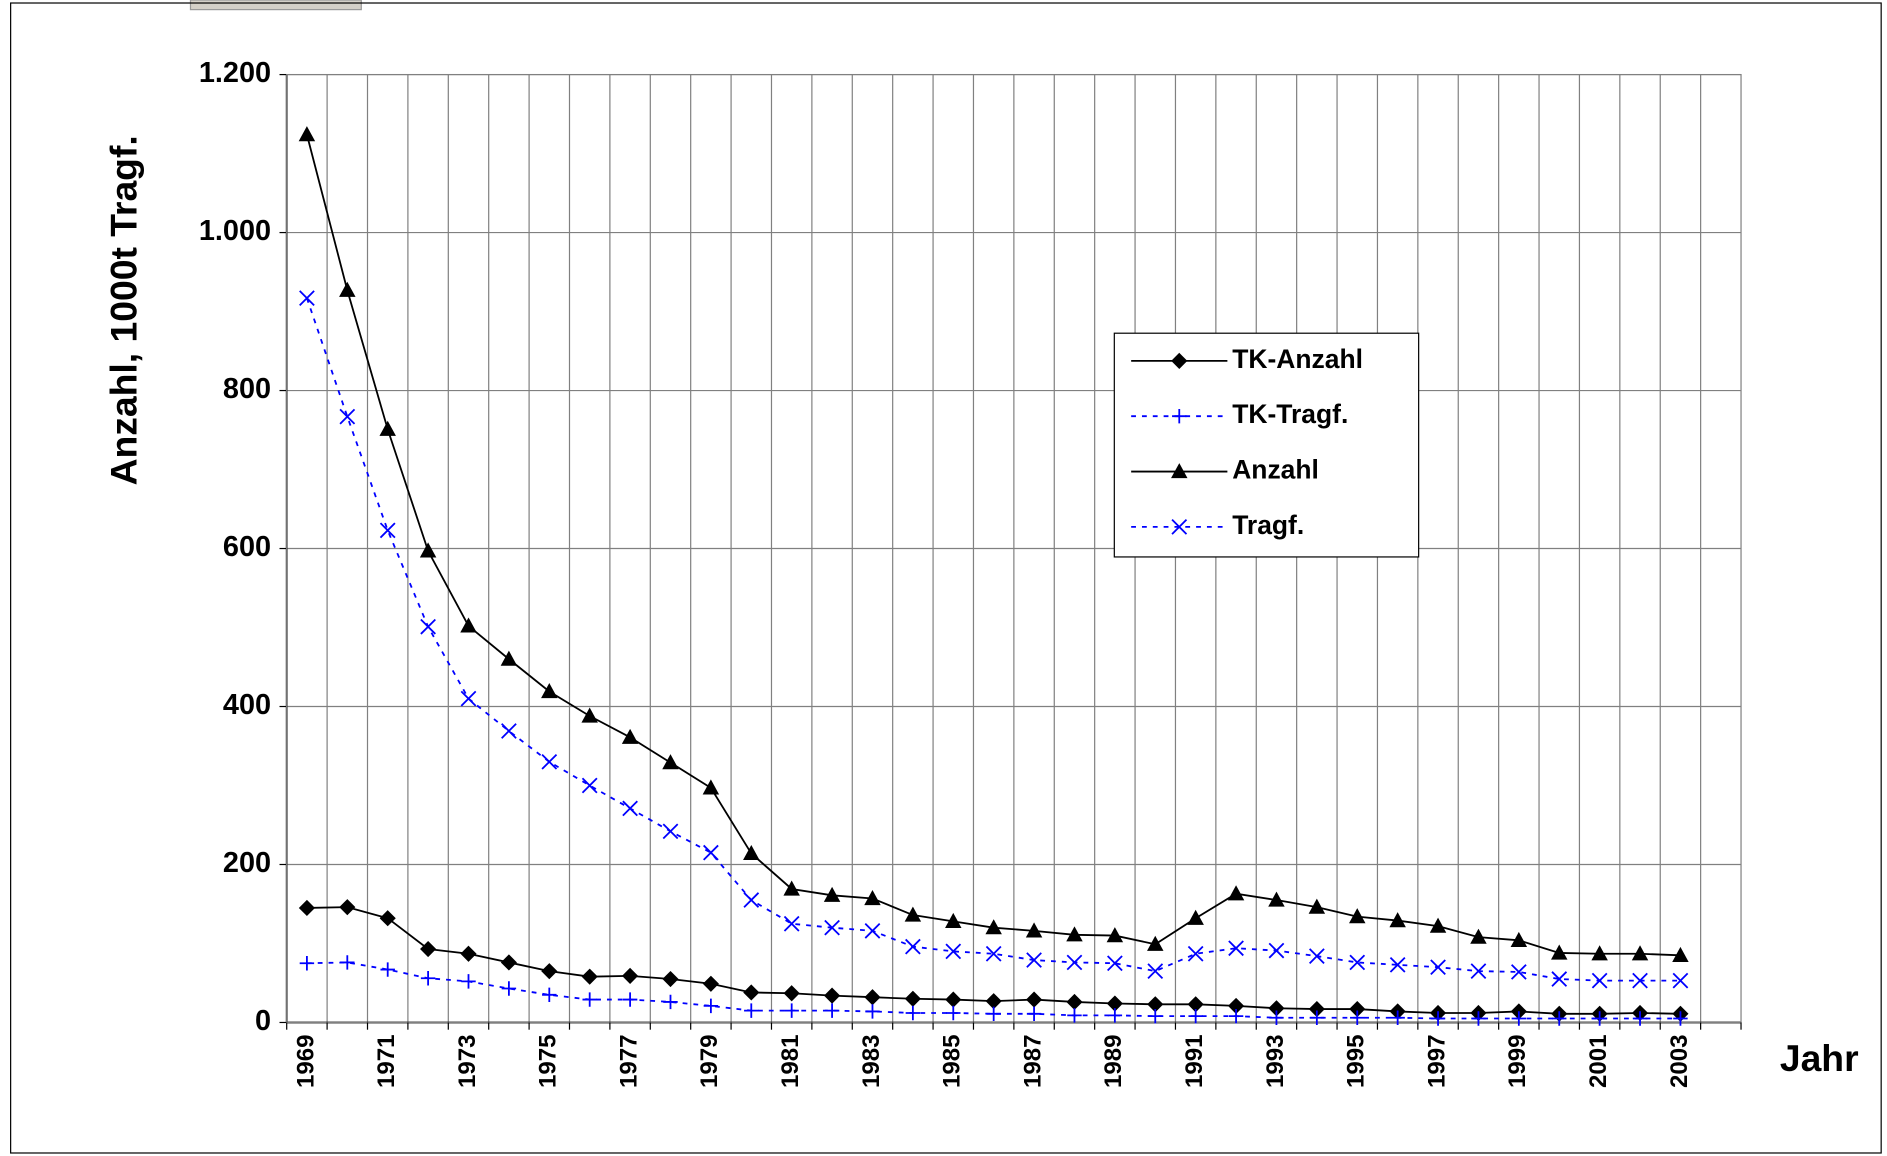  Describe the element at coordinates (1275, 1062) in the screenshot. I see `x-tick-label: 1993` at that location.